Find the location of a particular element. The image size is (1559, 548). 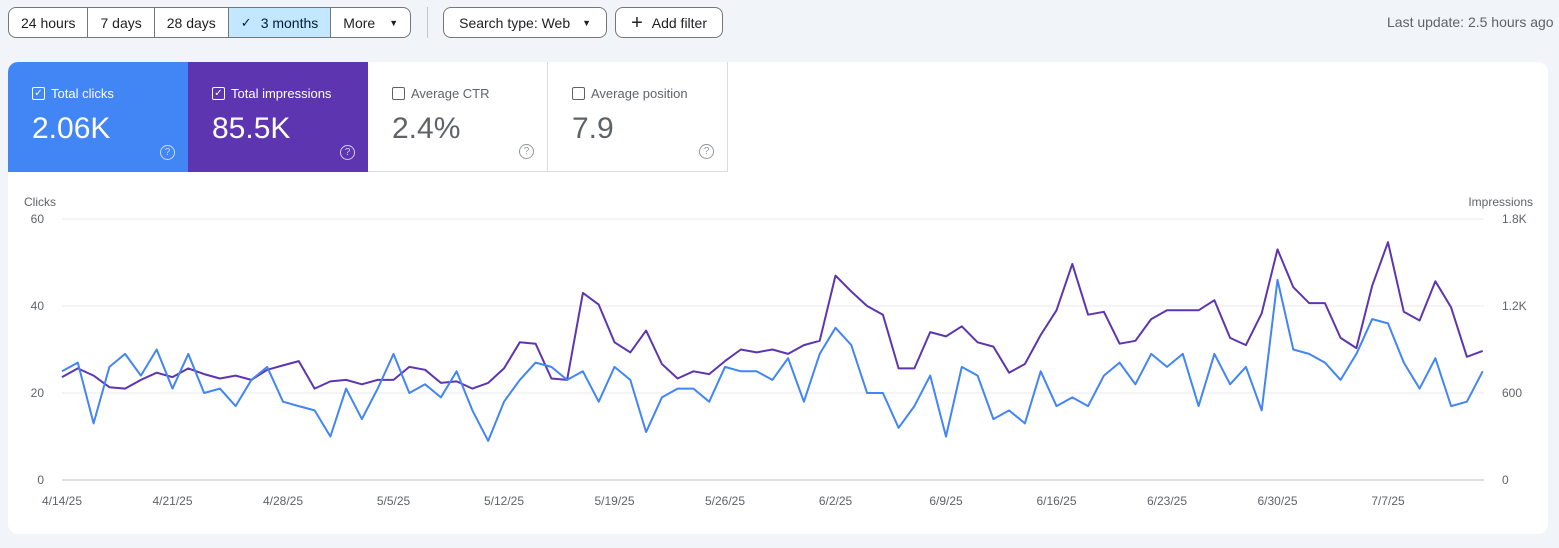

metric-label: Average position is located at coordinates (639, 93).